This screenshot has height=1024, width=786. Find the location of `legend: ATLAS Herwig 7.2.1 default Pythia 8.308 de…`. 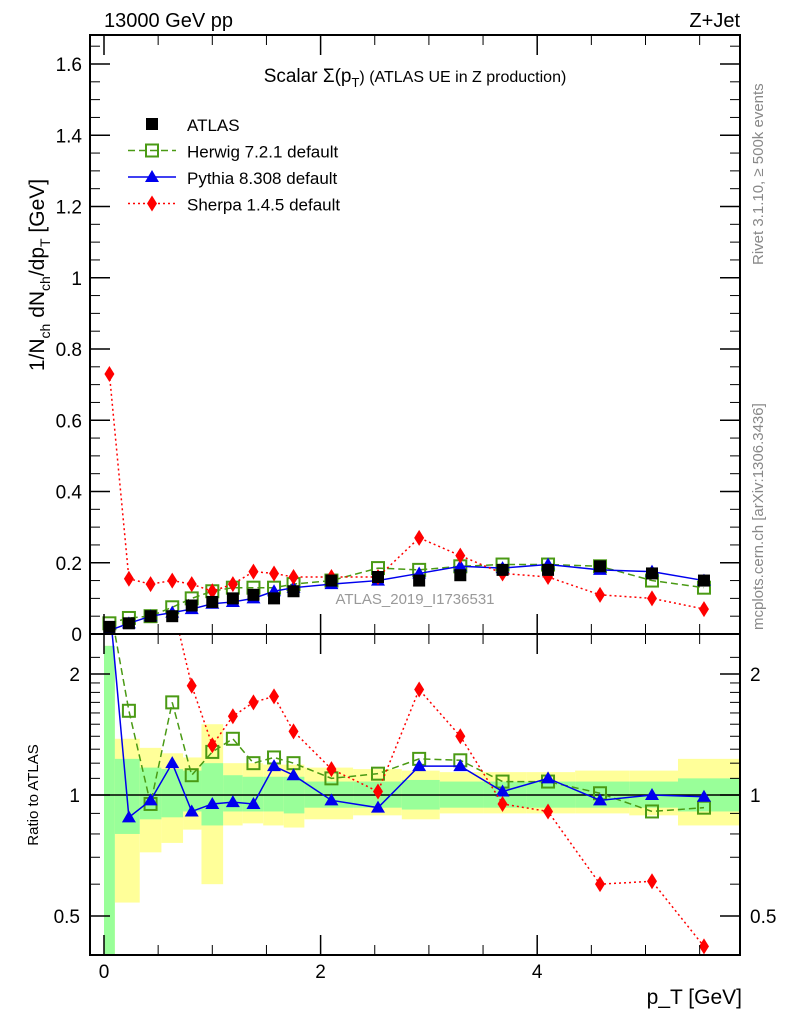

legend: ATLAS Herwig 7.2.1 default Pythia 8.308 de… is located at coordinates (234, 165).